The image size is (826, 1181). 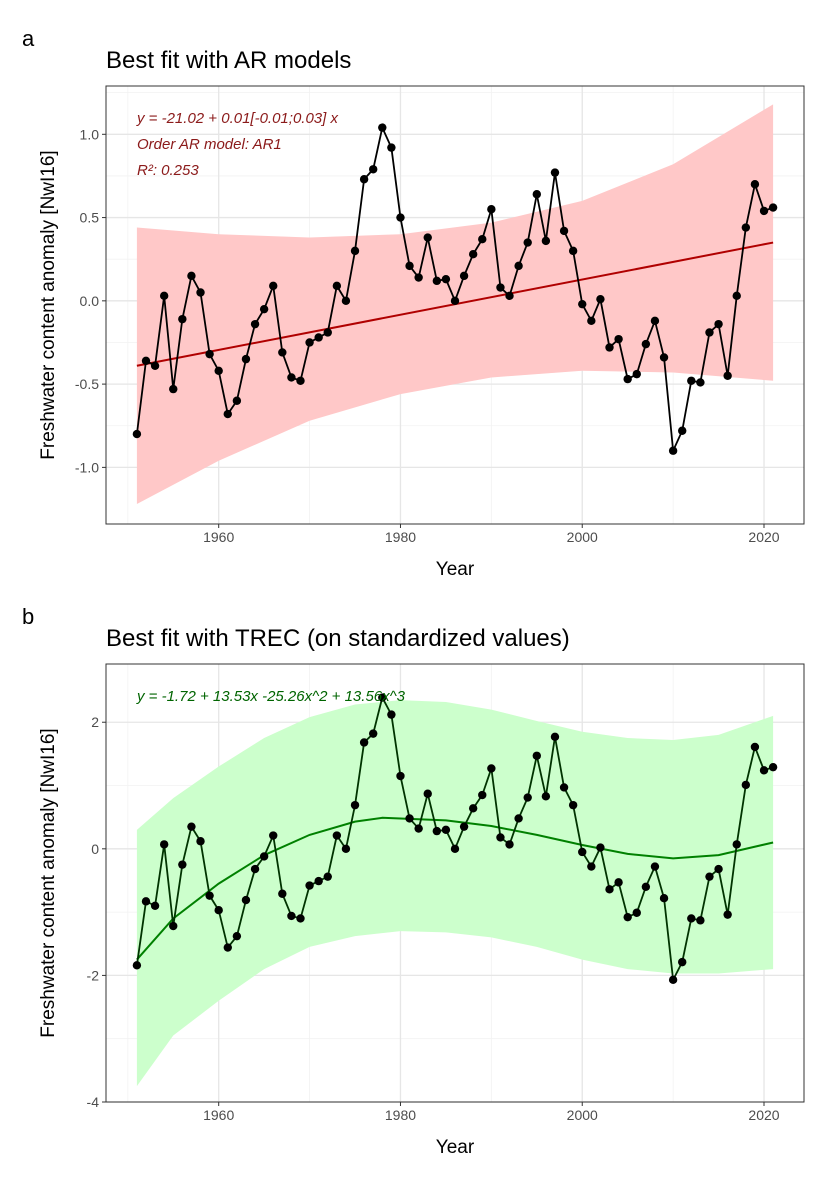 I want to click on x-axis-label: Year, so click(x=455, y=1147).